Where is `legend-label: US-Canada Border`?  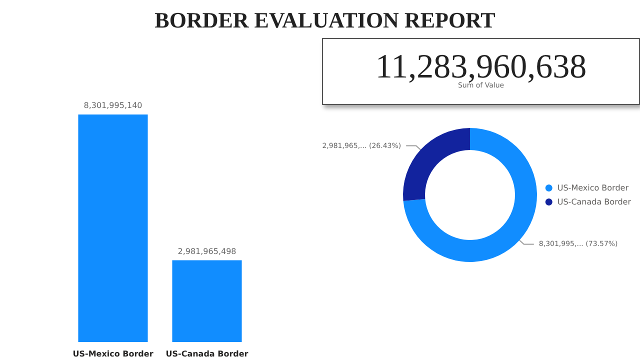 legend-label: US-Canada Border is located at coordinates (594, 202).